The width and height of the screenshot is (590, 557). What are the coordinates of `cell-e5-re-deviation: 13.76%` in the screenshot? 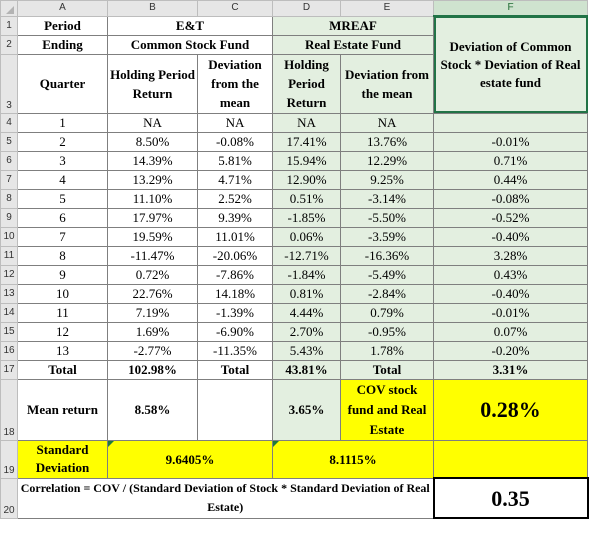 It's located at (387, 141).